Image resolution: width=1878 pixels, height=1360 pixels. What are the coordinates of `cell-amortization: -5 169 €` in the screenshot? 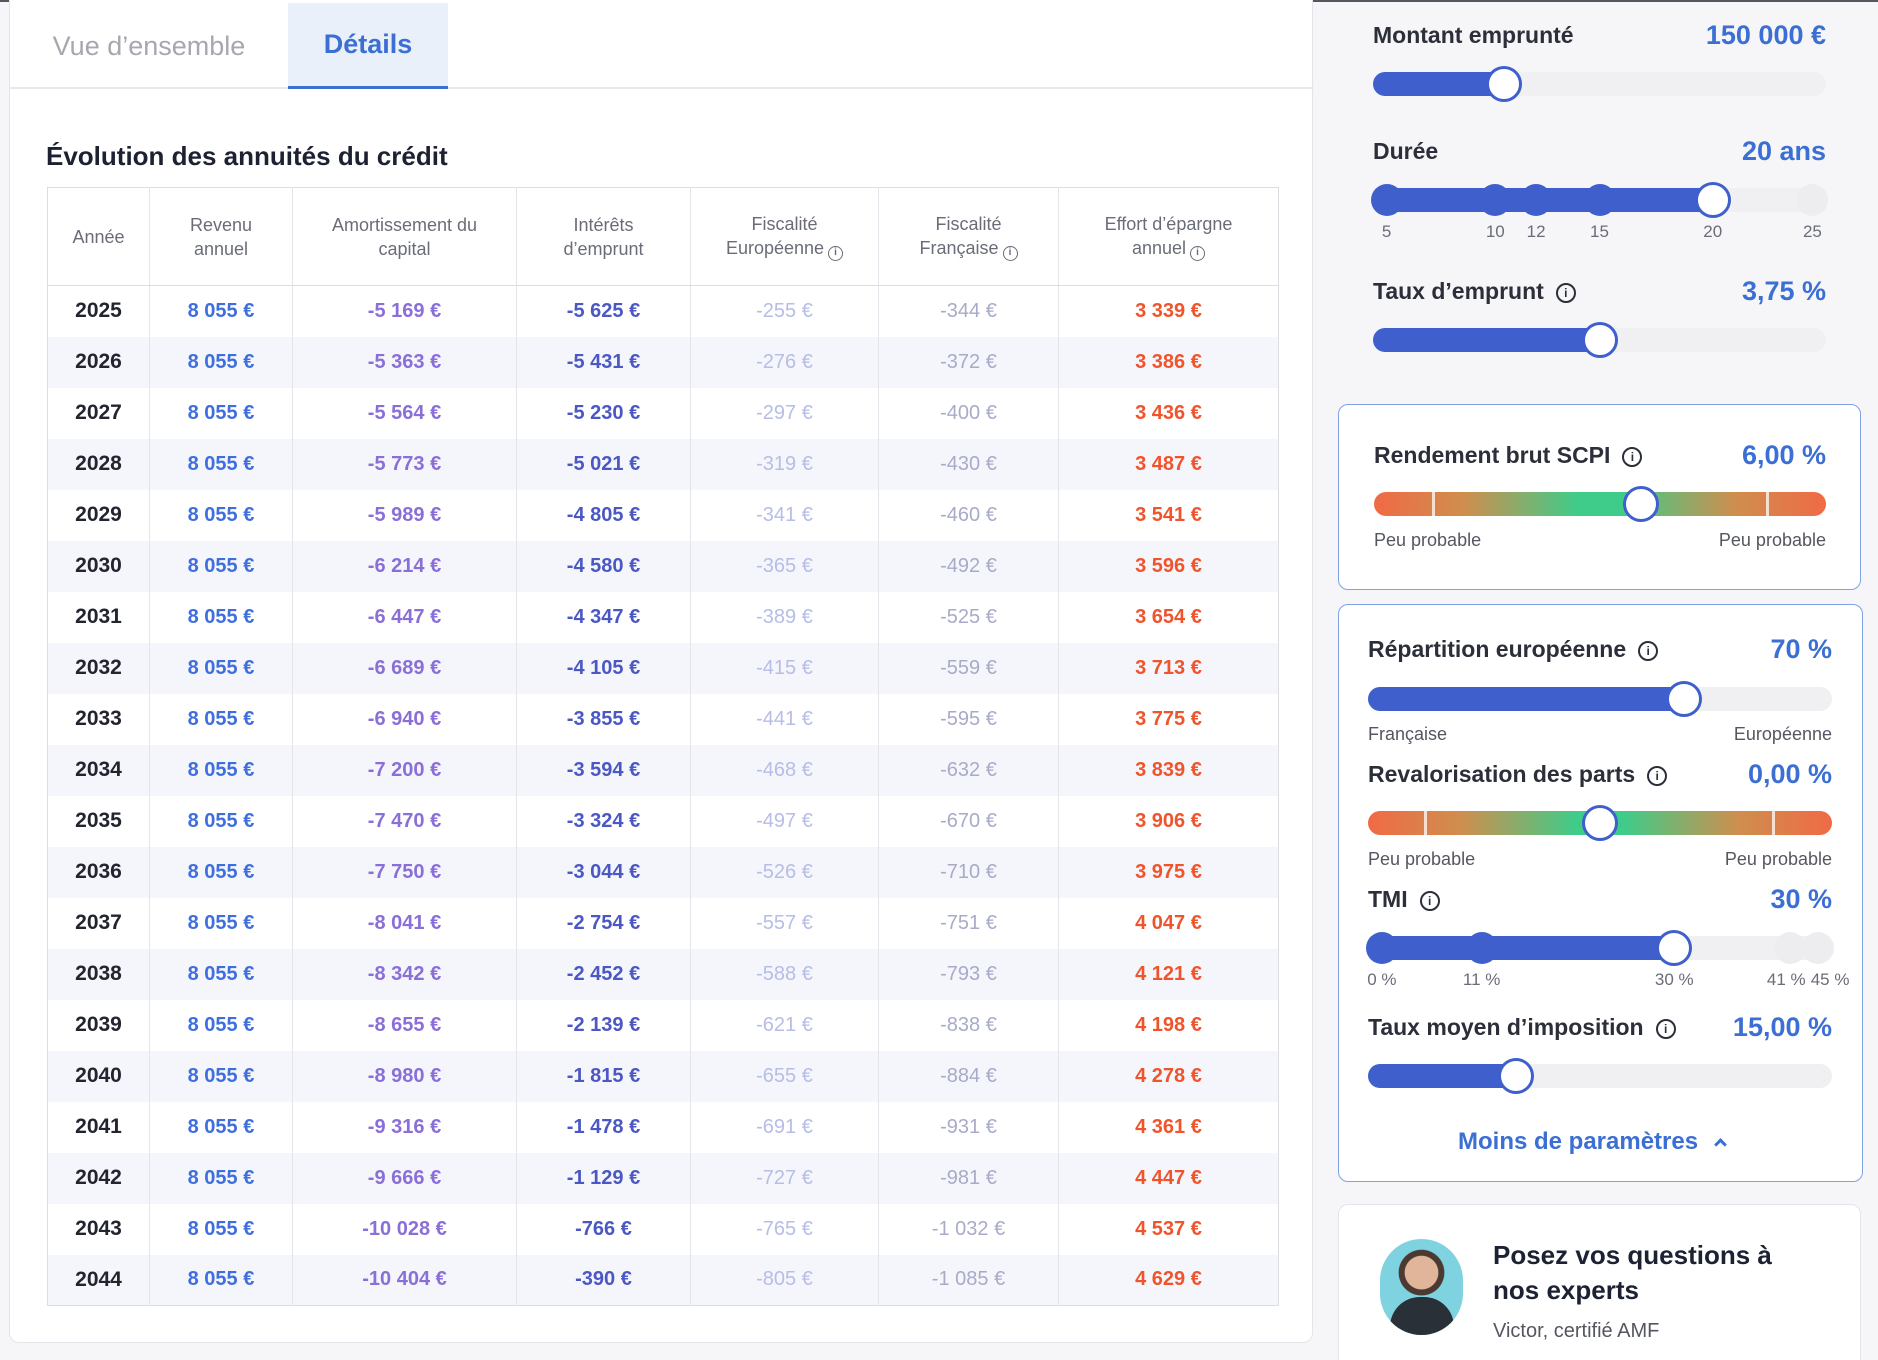 It's located at (404, 311).